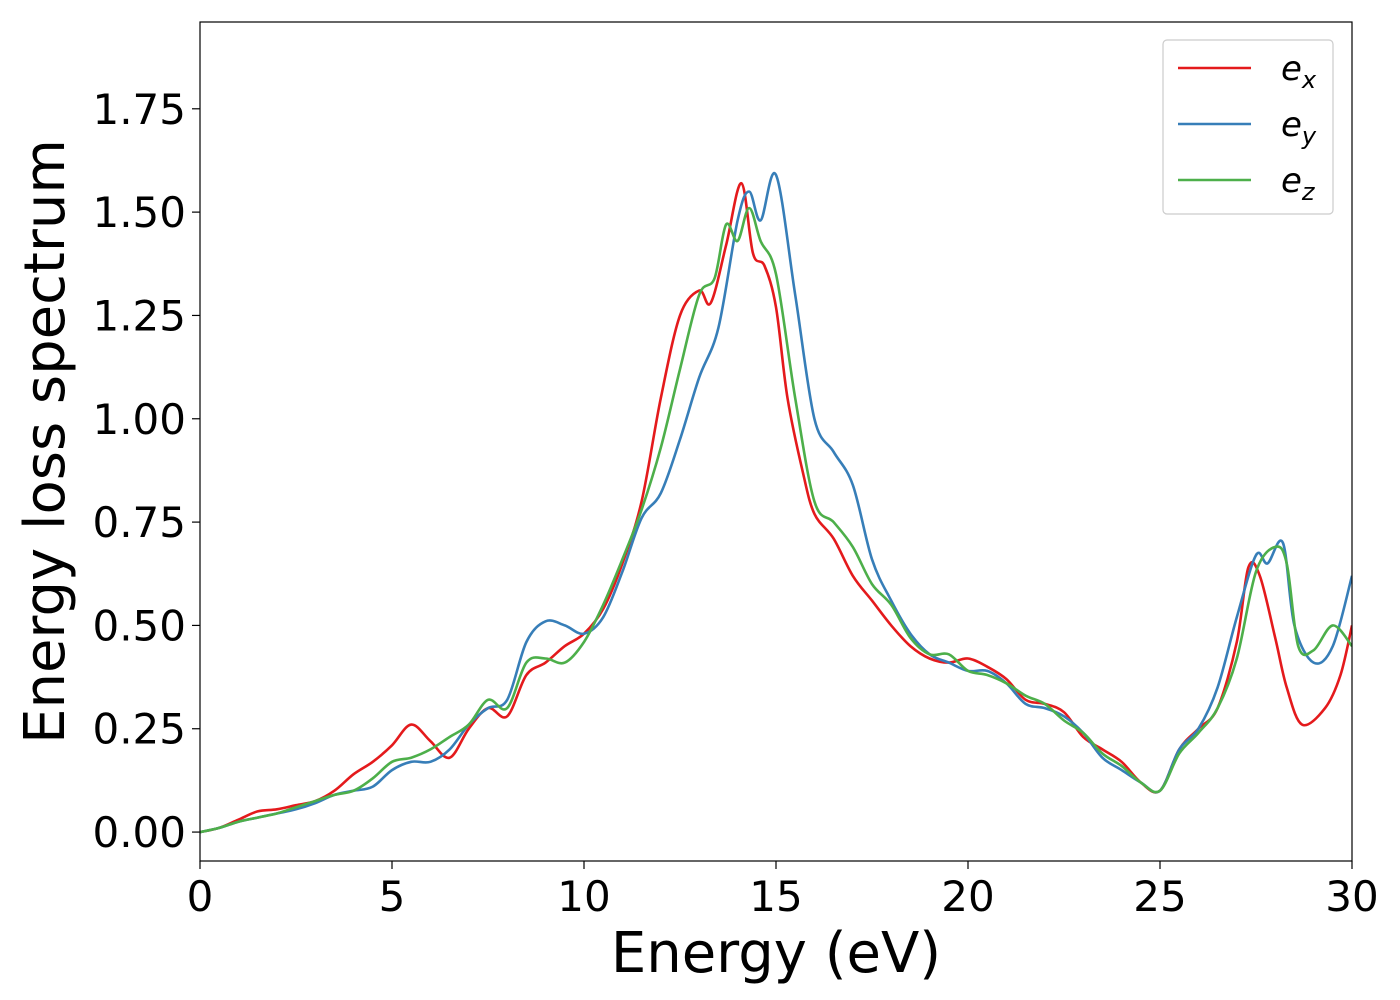 The height and width of the screenshot is (1000, 1400). I want to click on x-tick-label: 20, so click(967, 896).